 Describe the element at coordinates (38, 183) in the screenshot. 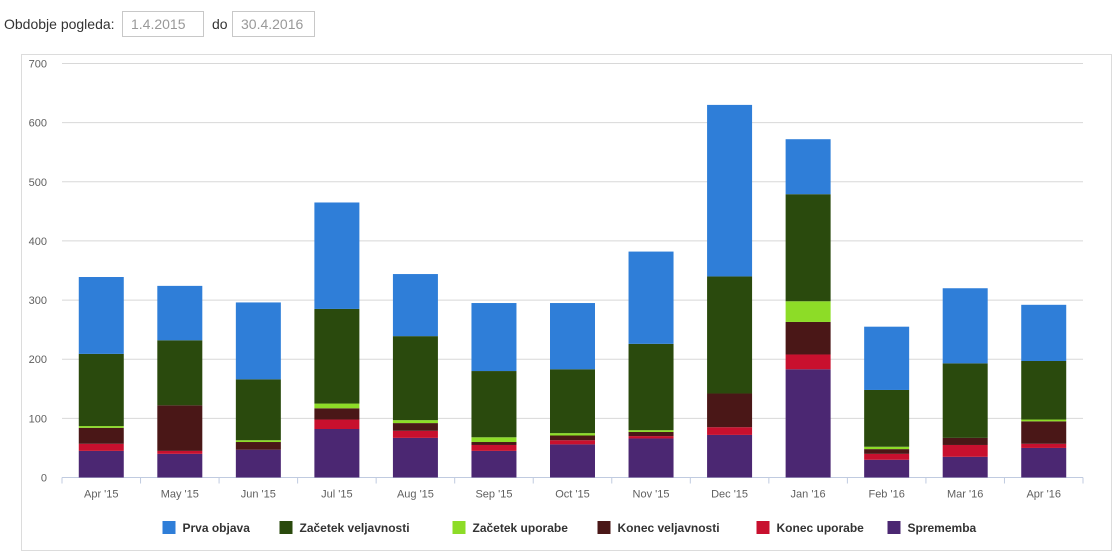

I see `y-tick-label: 500` at that location.